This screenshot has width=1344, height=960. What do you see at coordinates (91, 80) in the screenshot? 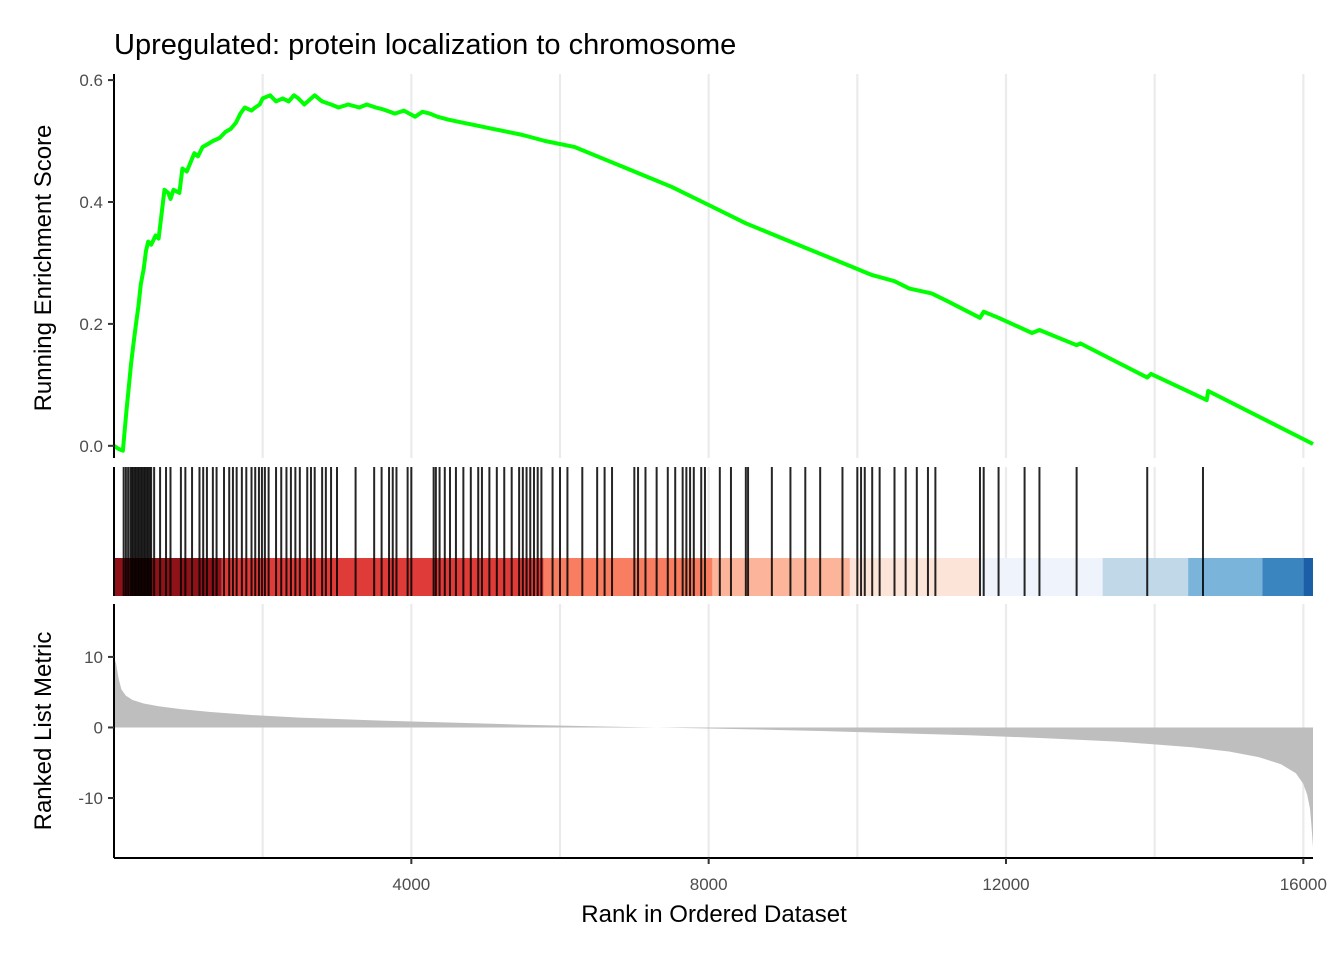
I see `score-y-tick-label: 0.6` at bounding box center [91, 80].